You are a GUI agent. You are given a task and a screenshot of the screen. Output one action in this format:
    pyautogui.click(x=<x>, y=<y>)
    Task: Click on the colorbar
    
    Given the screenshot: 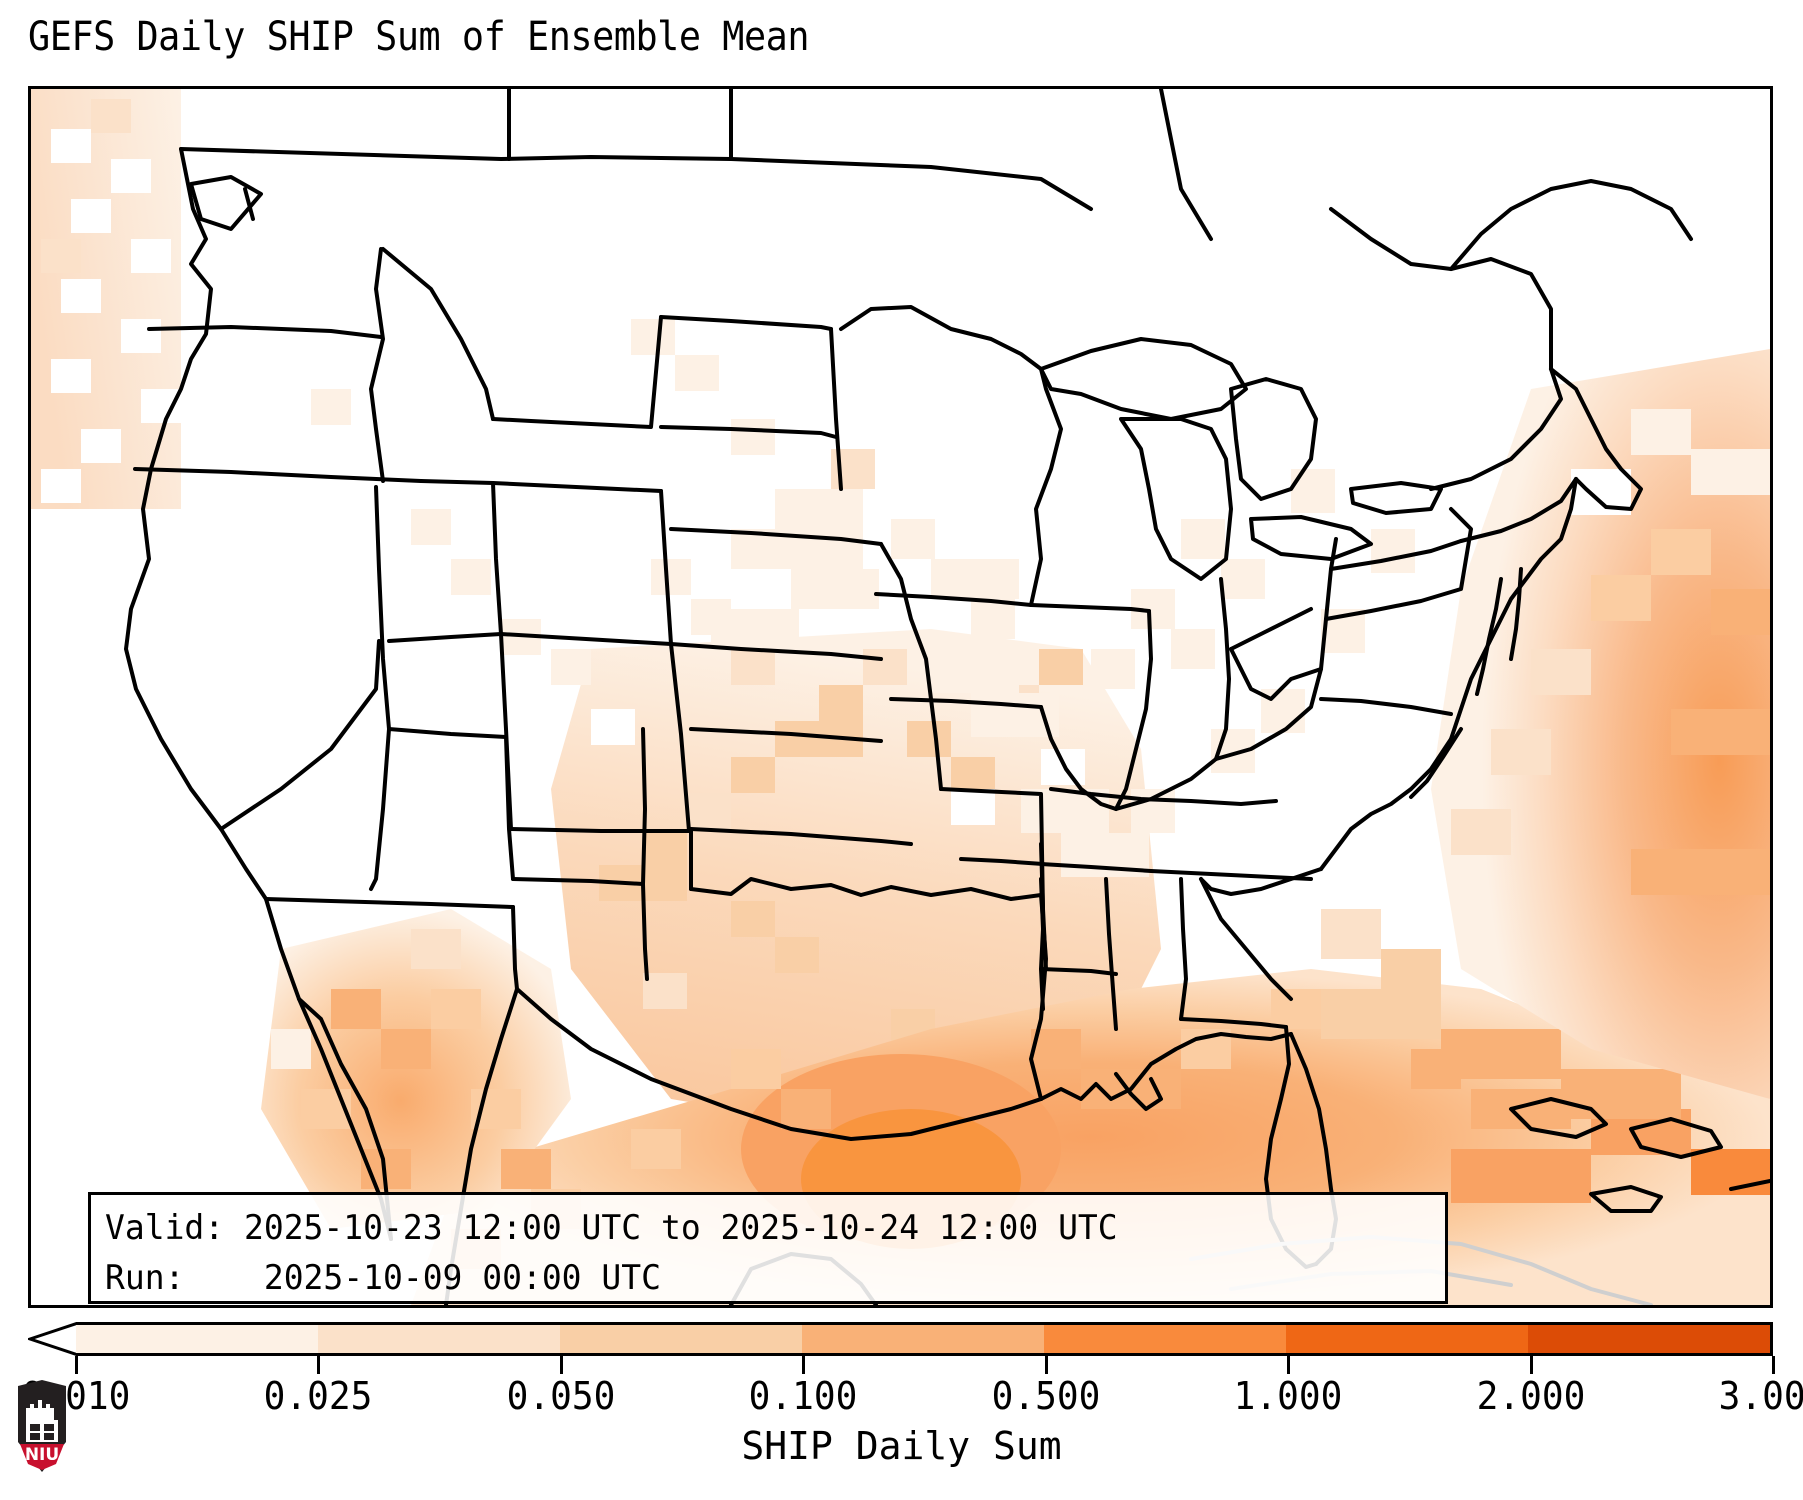 What is the action you would take?
    pyautogui.click(x=900, y=1339)
    